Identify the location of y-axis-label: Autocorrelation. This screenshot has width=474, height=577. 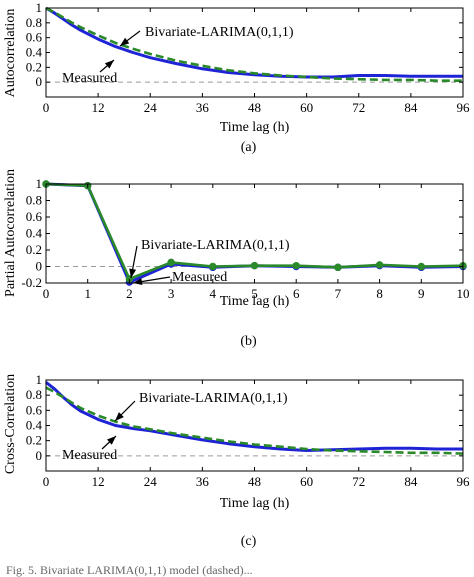
(10, 53).